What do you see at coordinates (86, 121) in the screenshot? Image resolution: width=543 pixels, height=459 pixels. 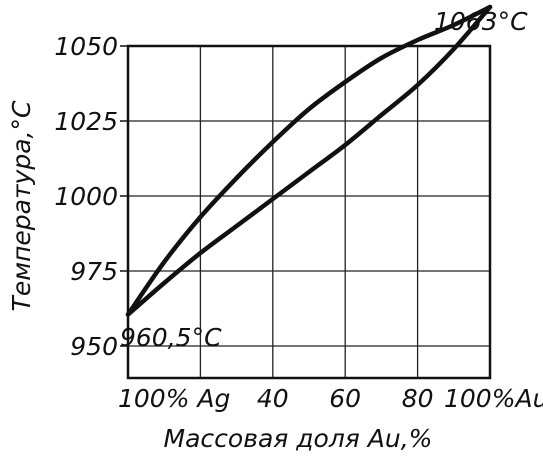 I see `y-tick-label: 1025` at bounding box center [86, 121].